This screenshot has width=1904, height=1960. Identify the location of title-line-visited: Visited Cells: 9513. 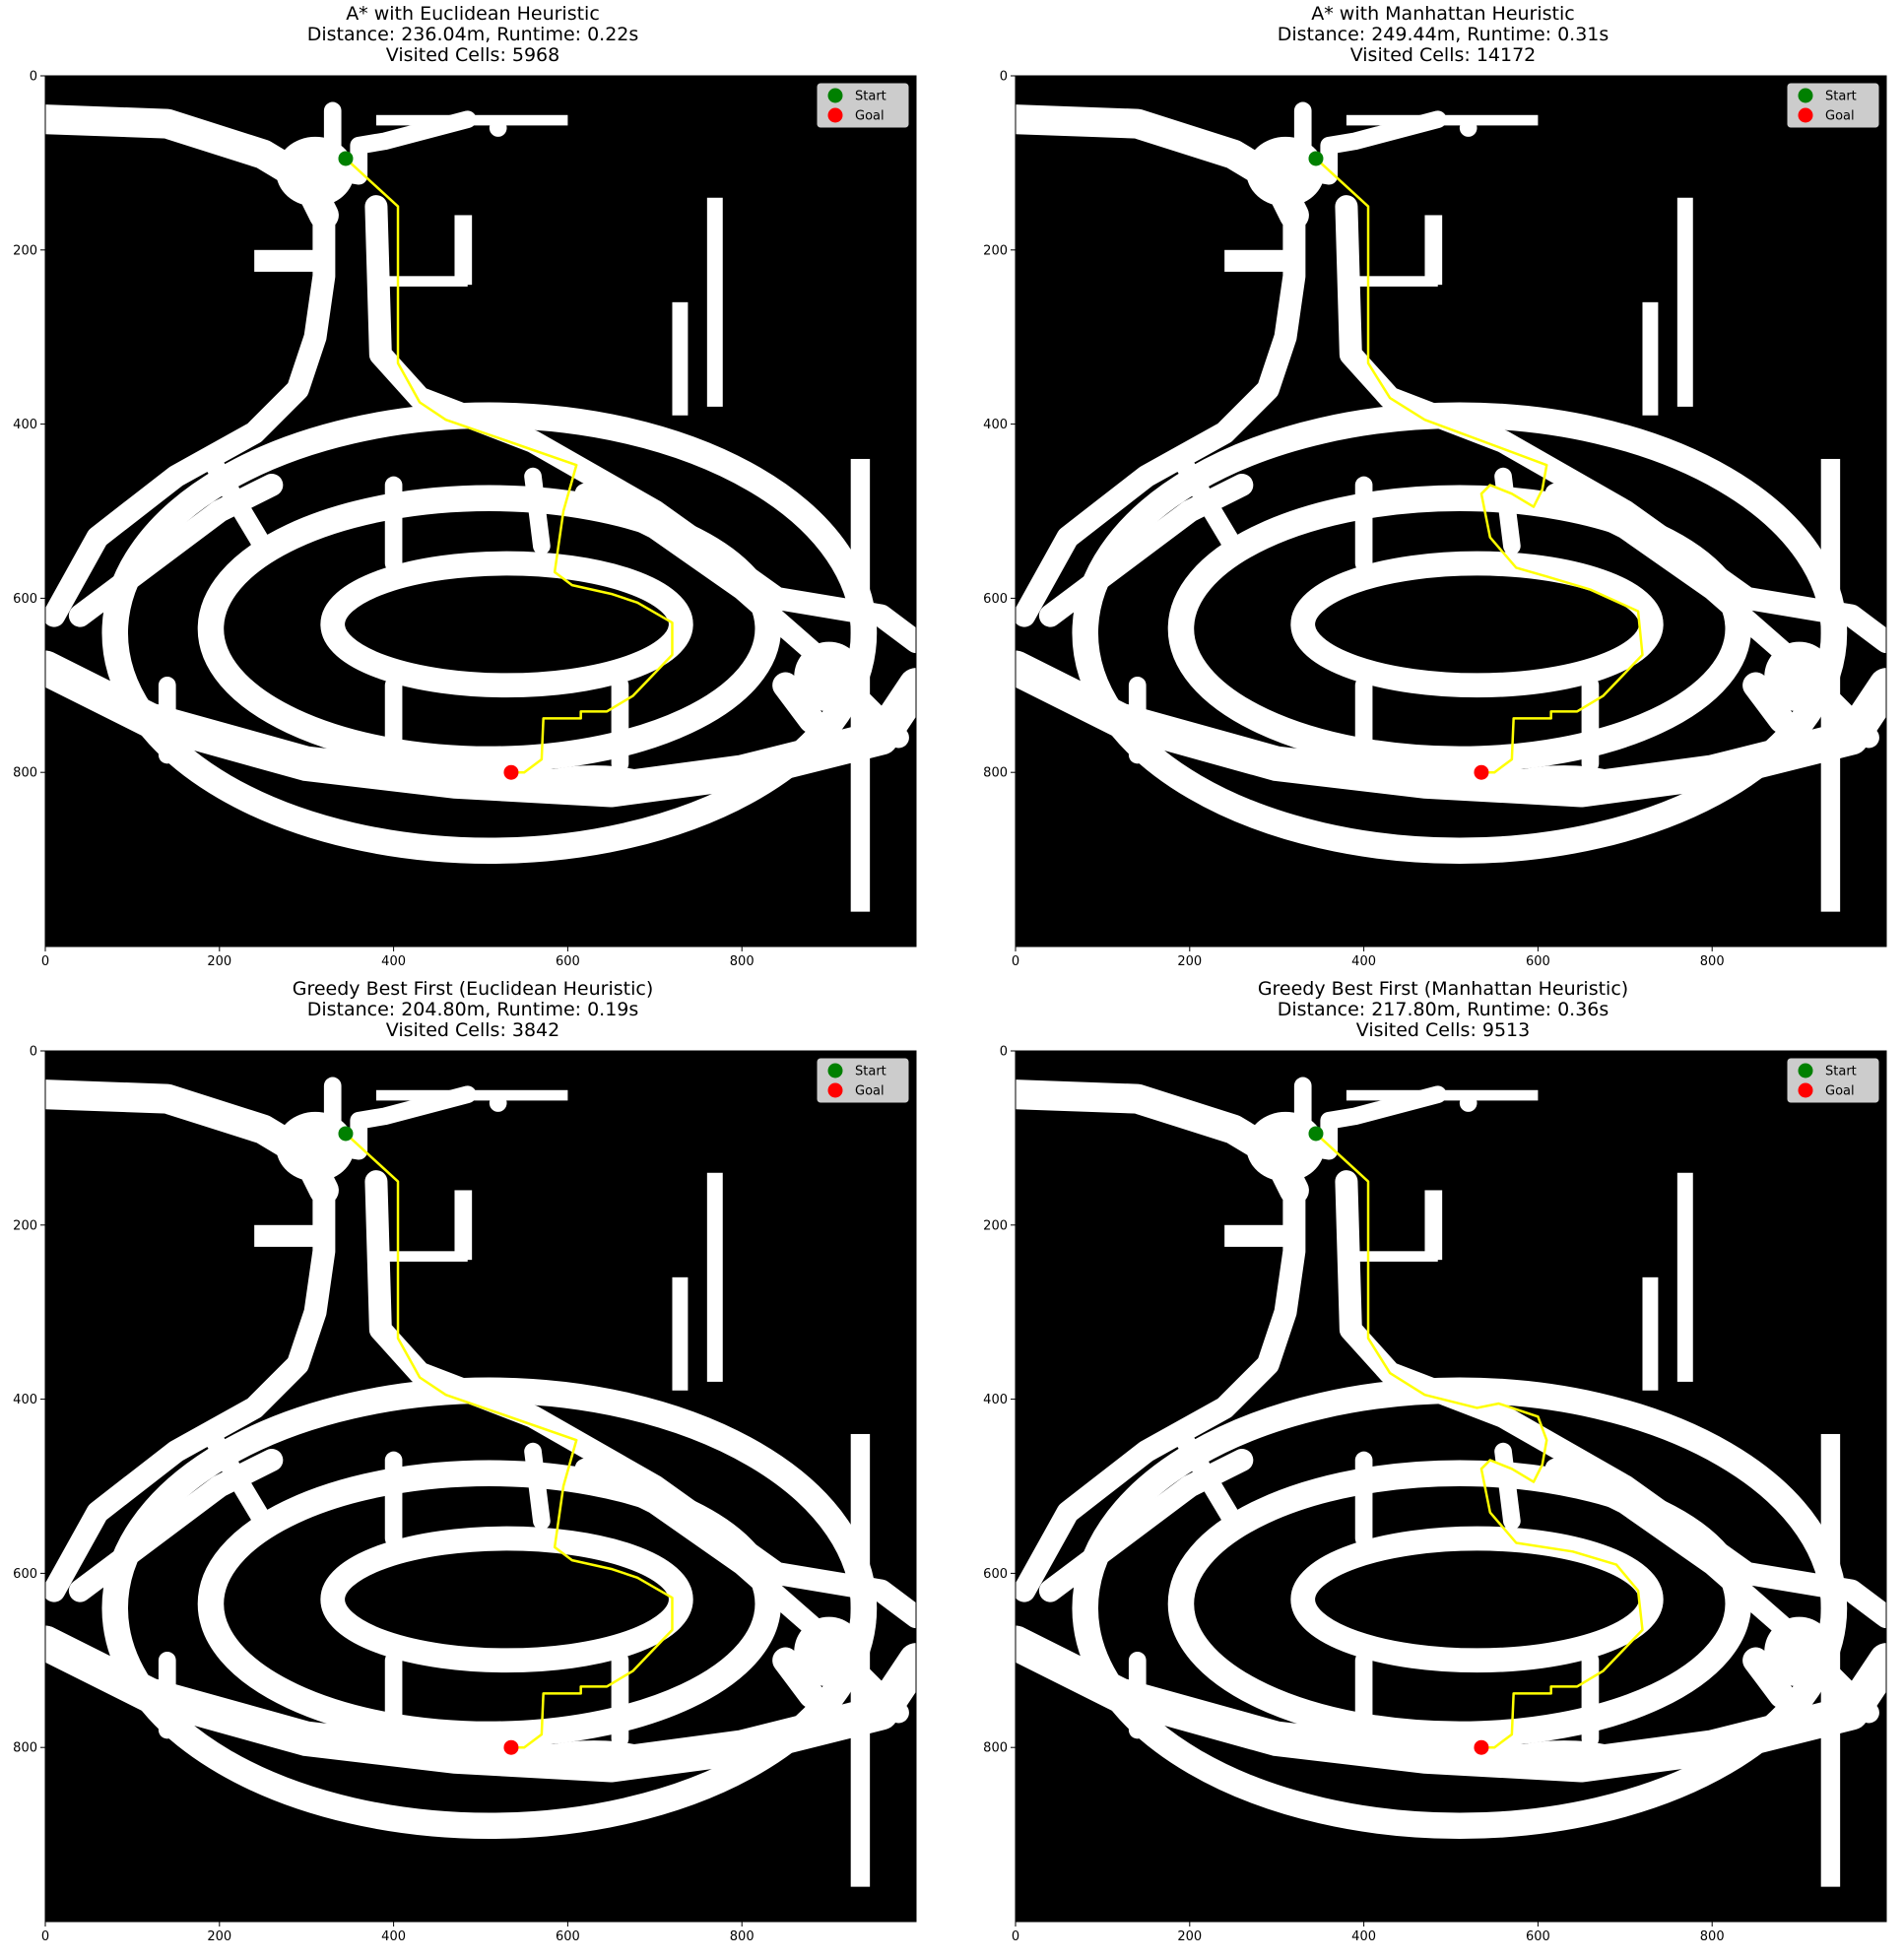
(1443, 1030).